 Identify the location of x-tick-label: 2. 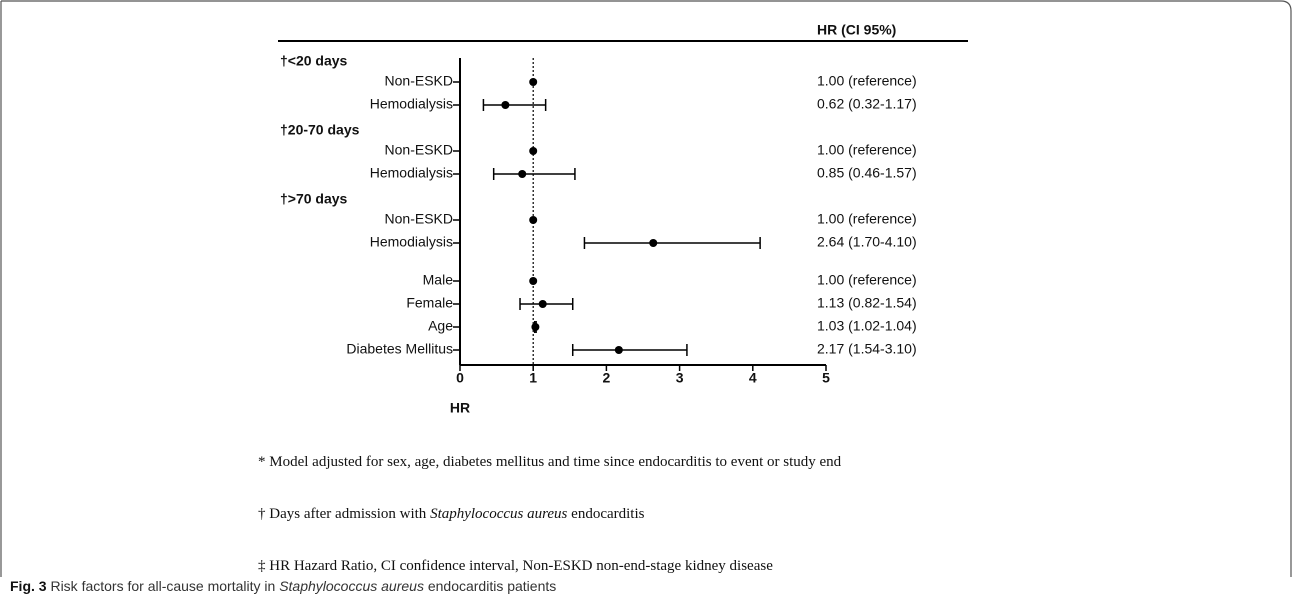
(607, 378).